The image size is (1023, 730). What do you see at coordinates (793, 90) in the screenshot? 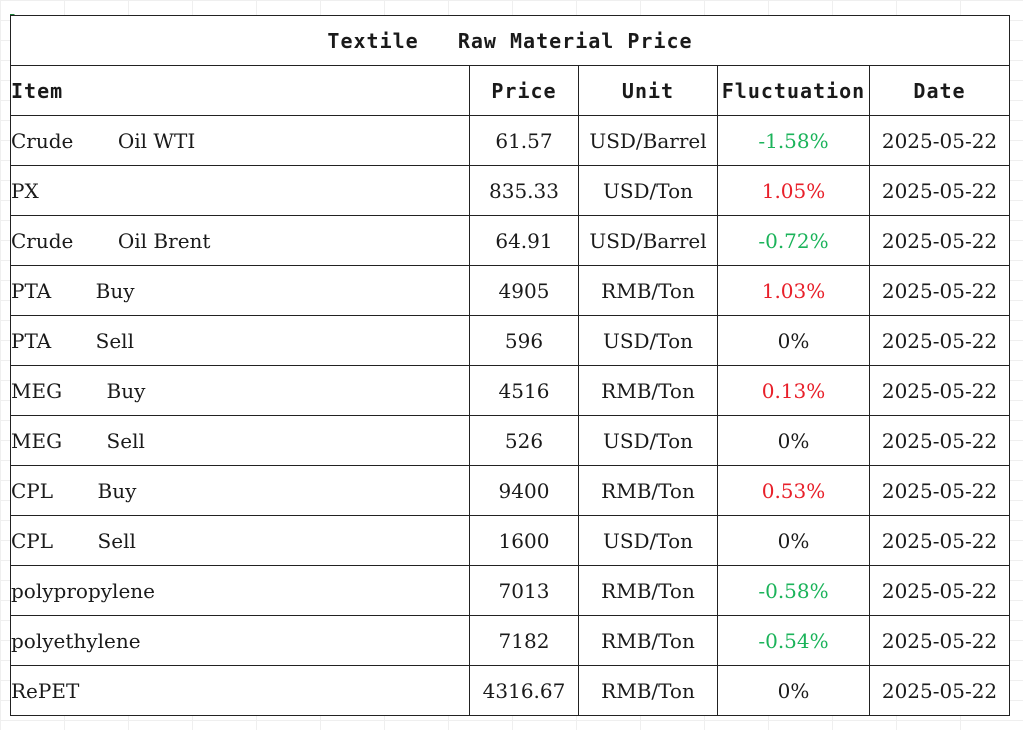
I see `header-fluctuation: Fluctuation` at bounding box center [793, 90].